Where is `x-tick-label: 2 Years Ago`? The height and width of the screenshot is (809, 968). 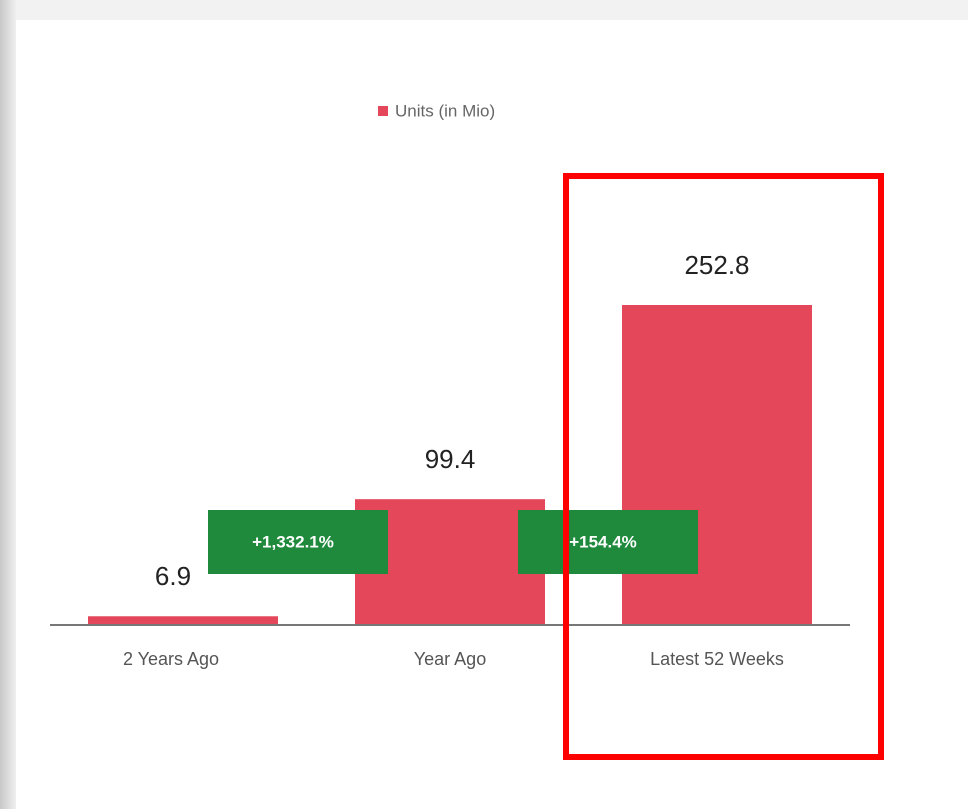 x-tick-label: 2 Years Ago is located at coordinates (171, 659).